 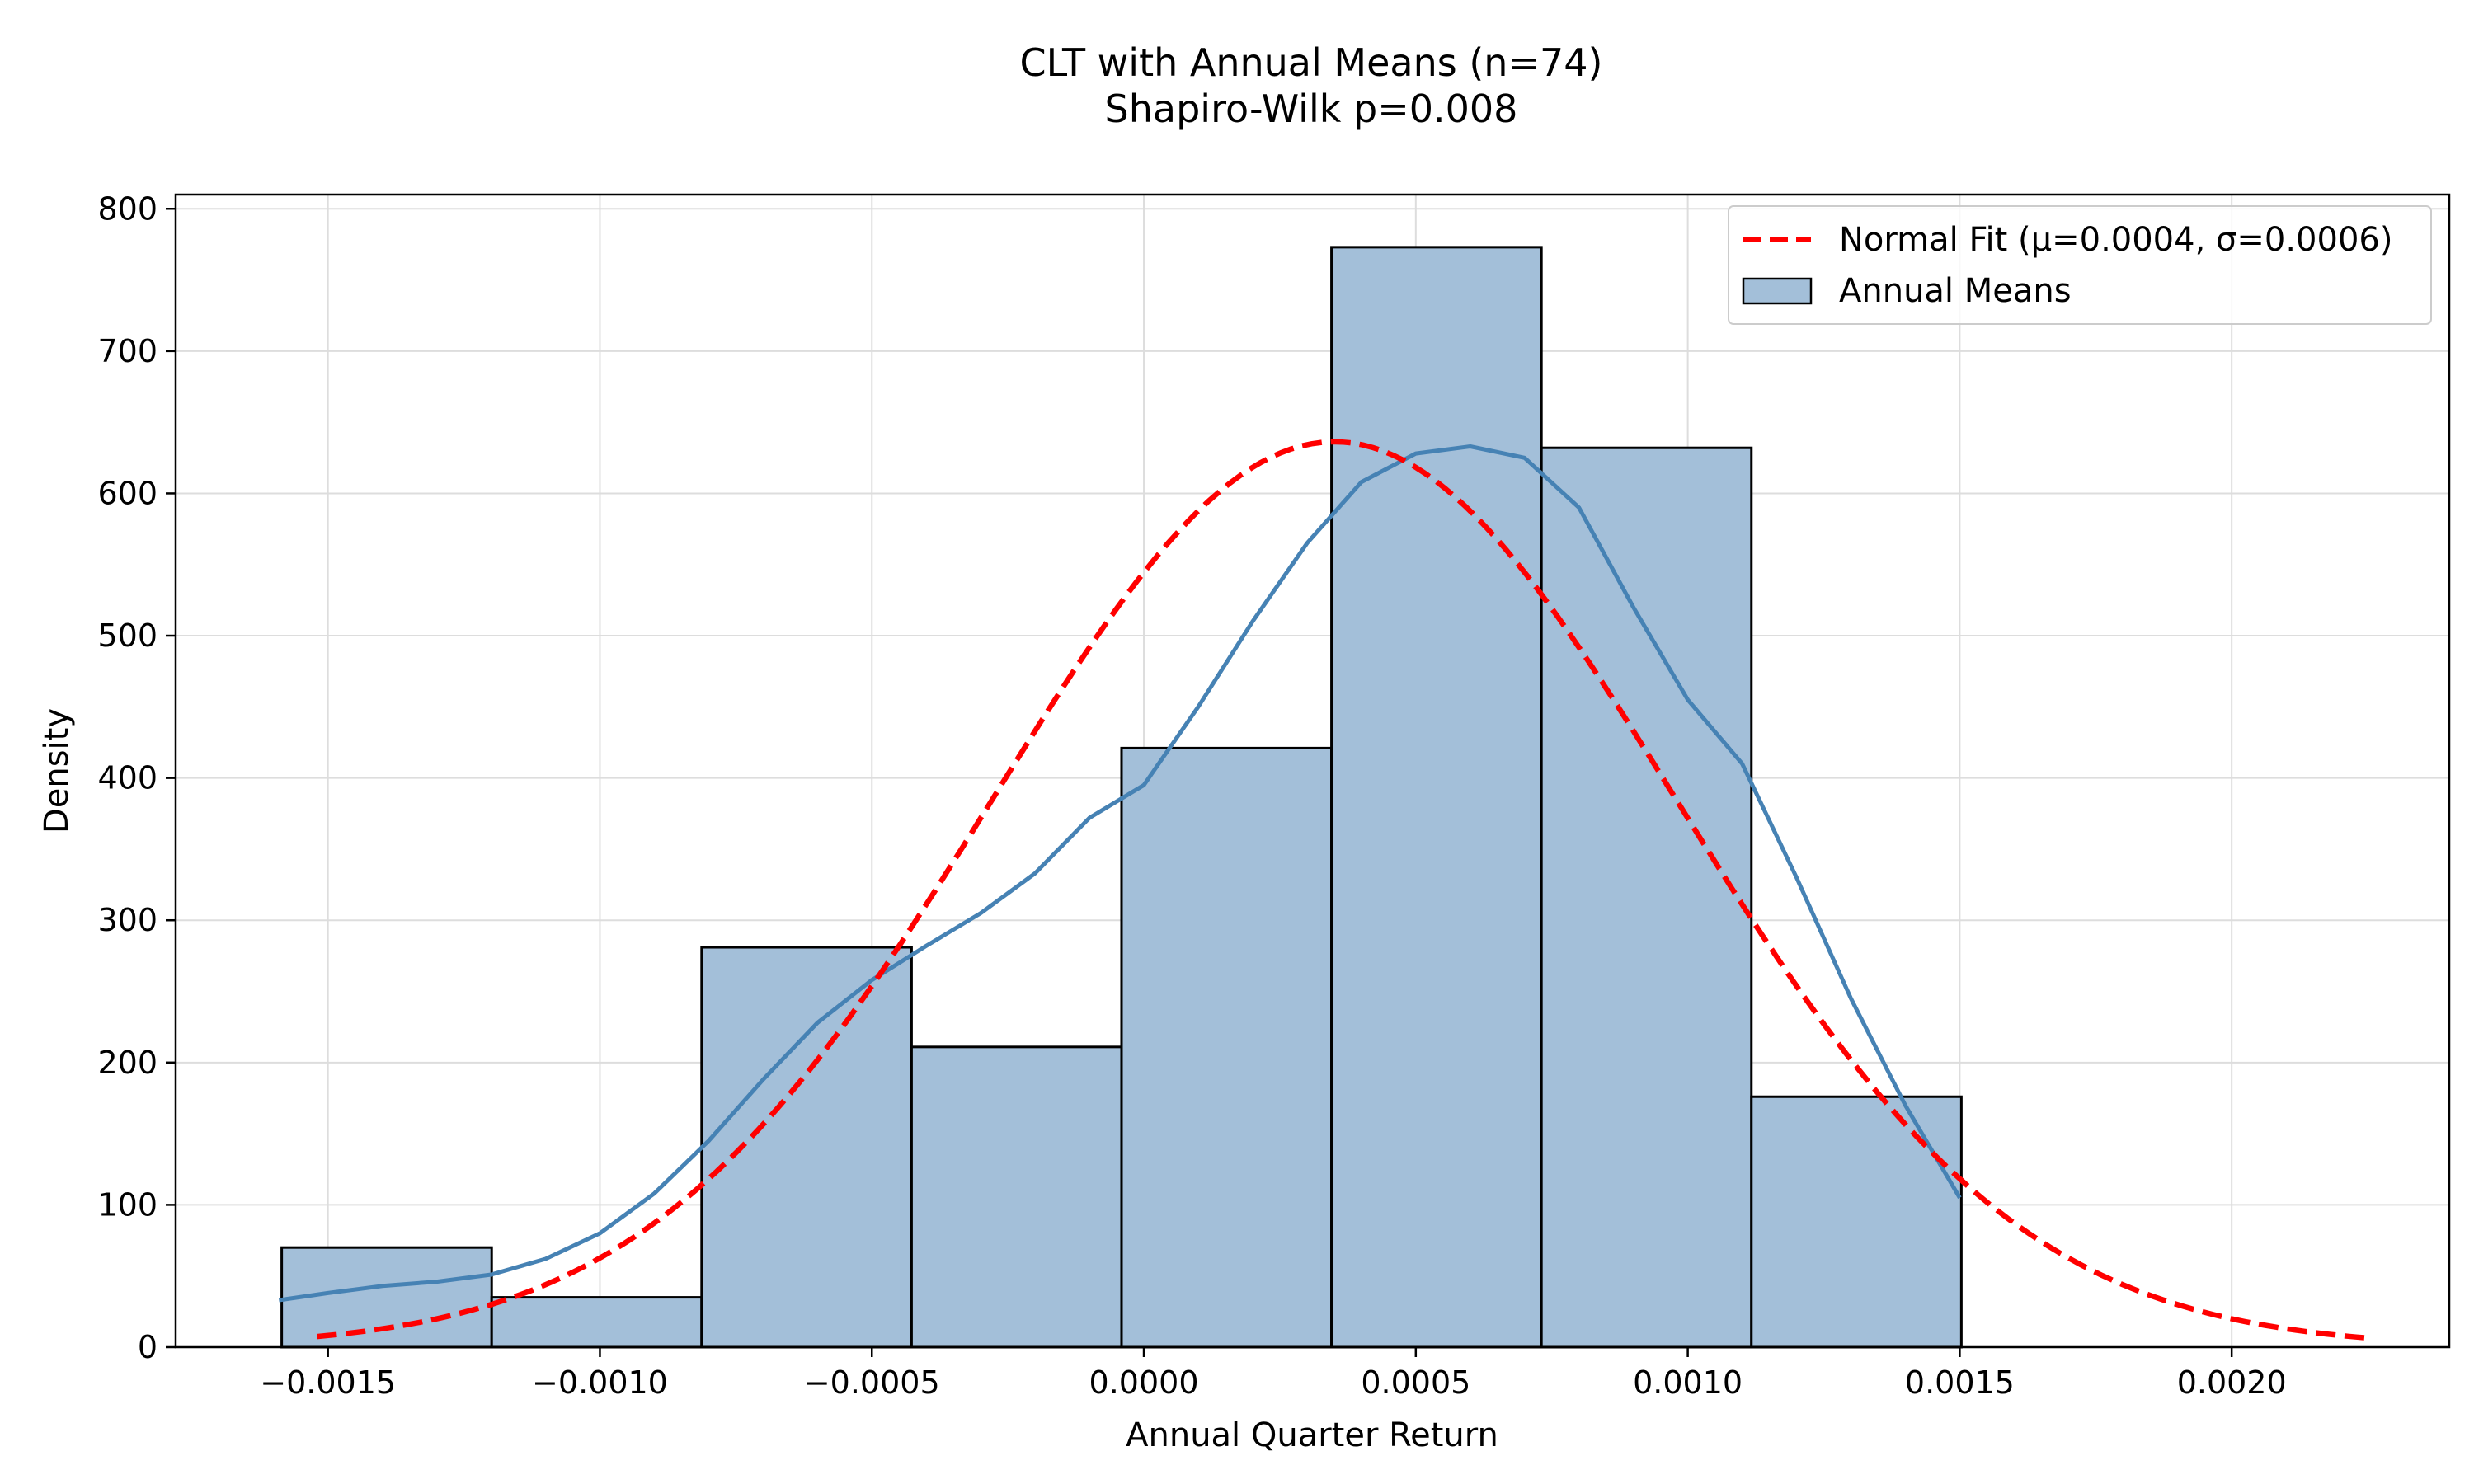 What do you see at coordinates (127, 493) in the screenshot?
I see `y-tick-label: 600` at bounding box center [127, 493].